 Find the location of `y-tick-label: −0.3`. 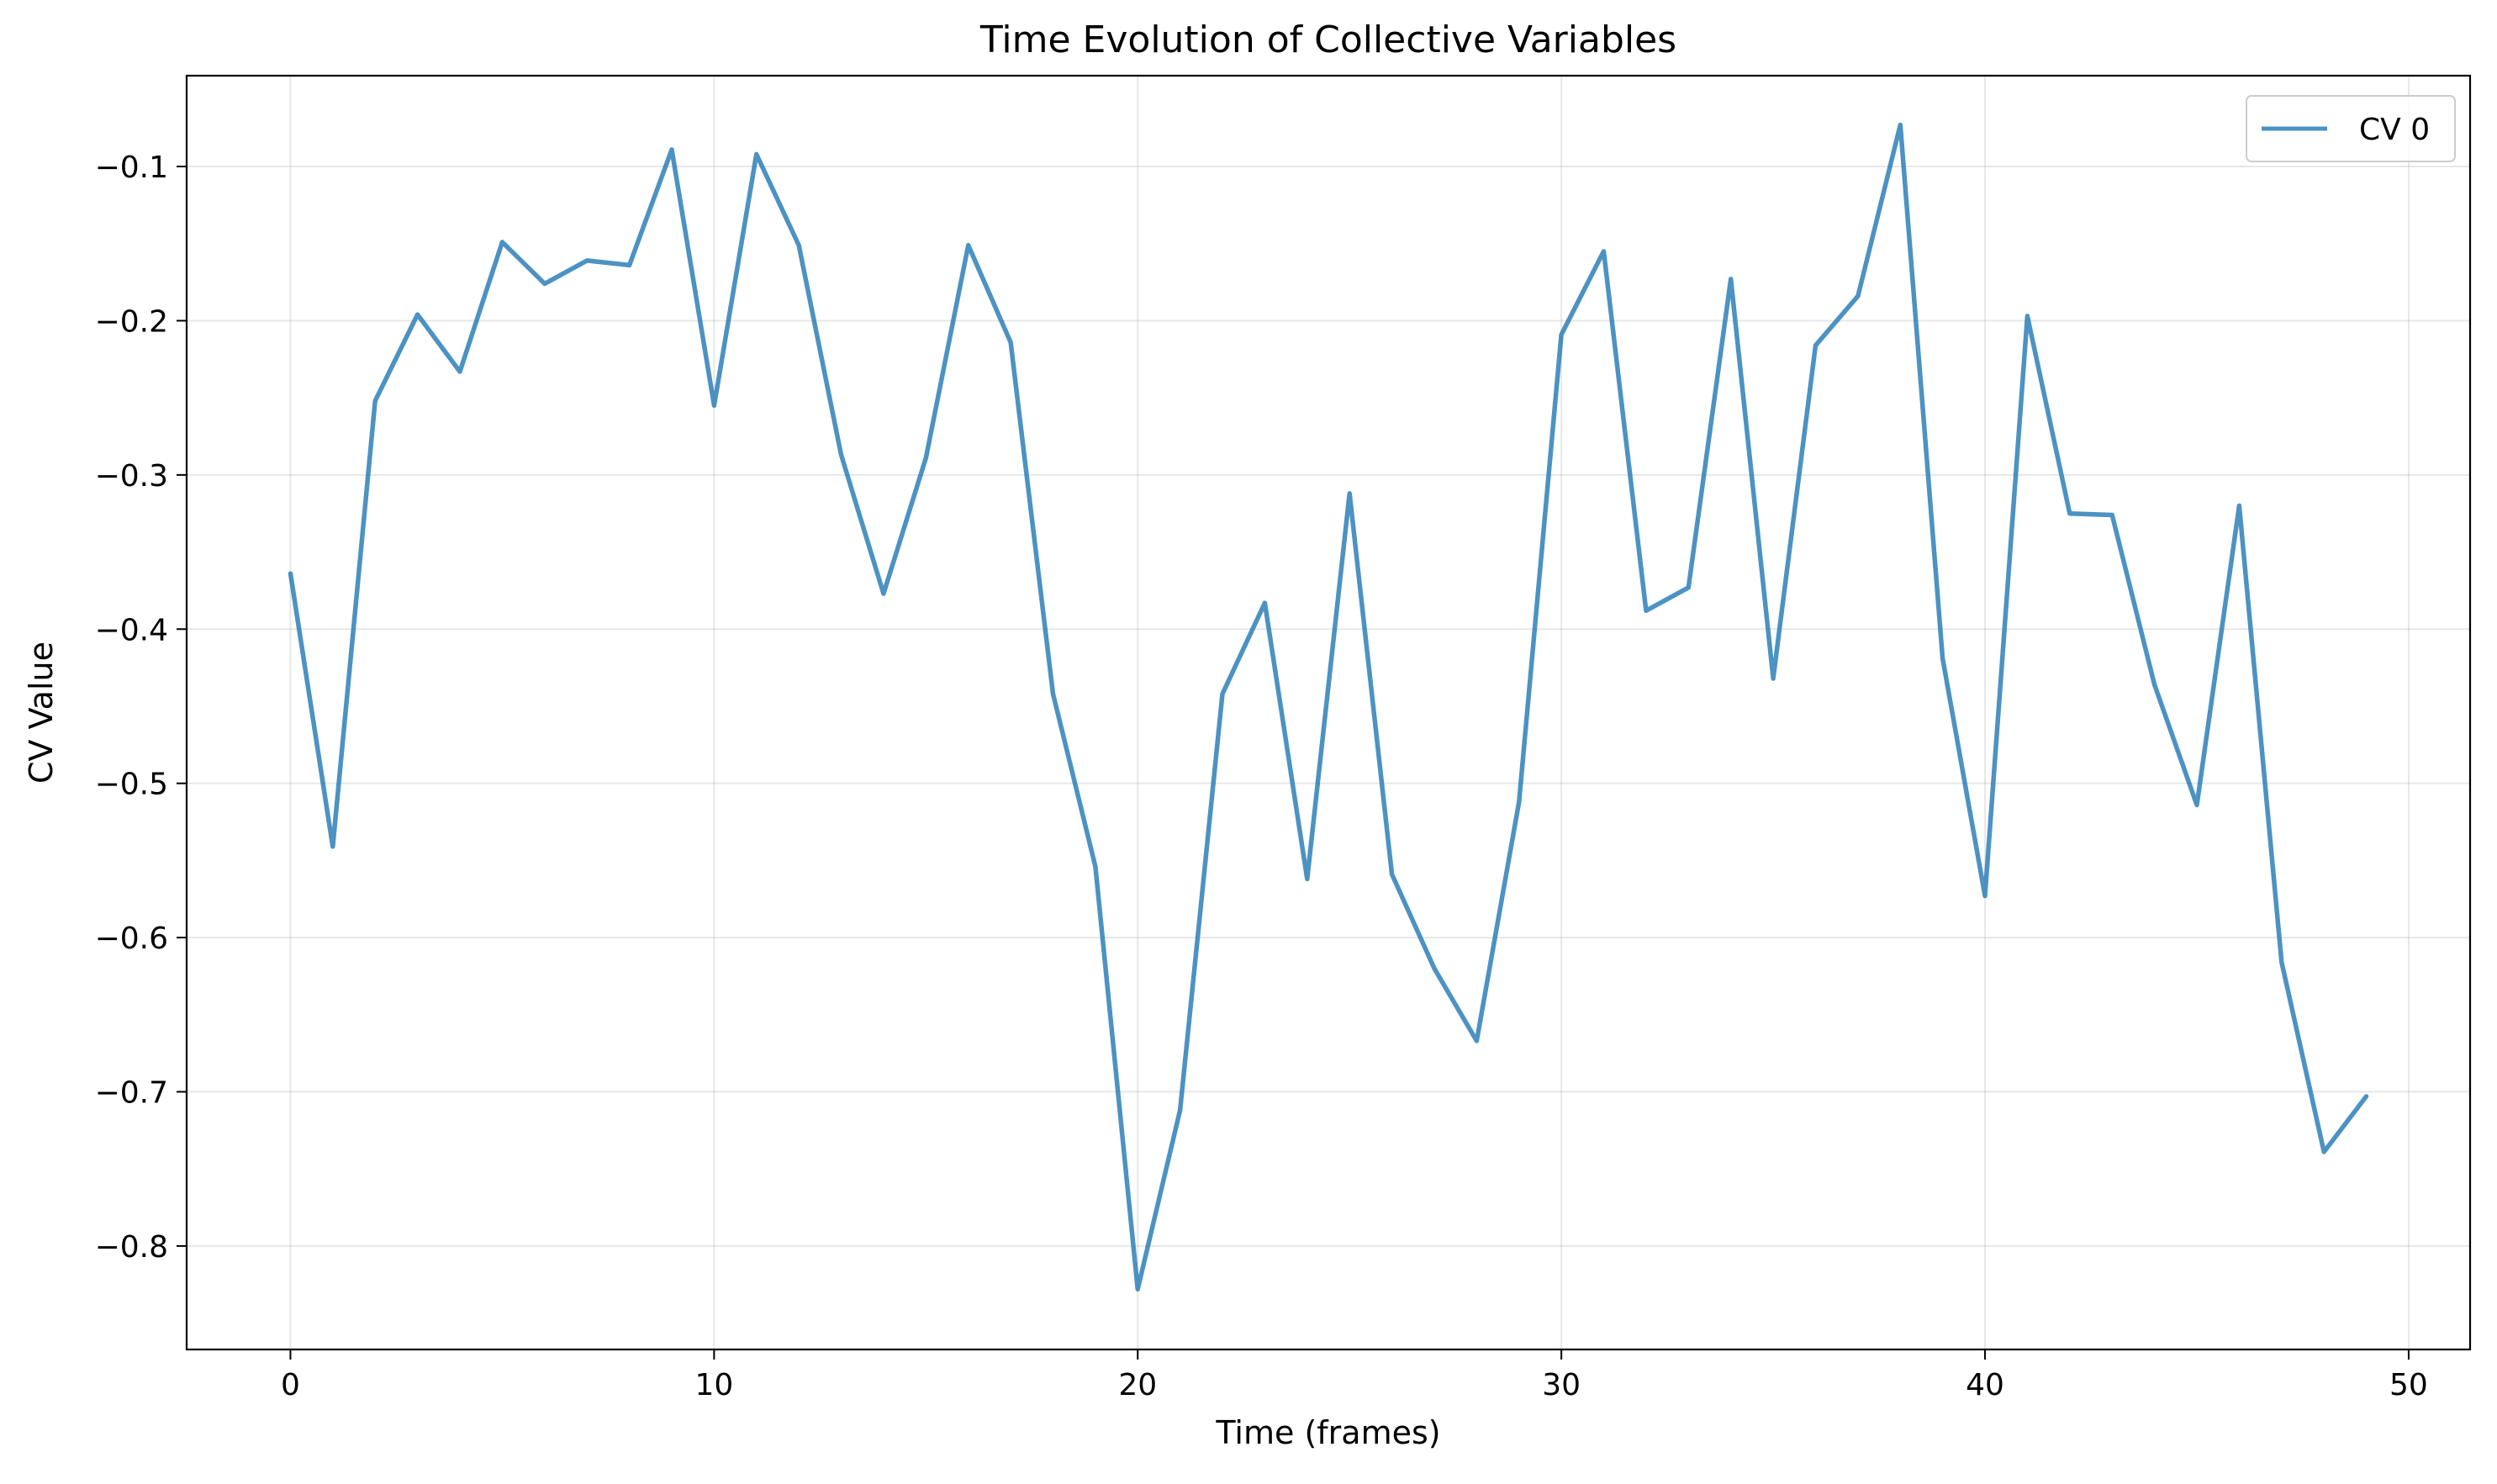

y-tick-label: −0.3 is located at coordinates (131, 476).